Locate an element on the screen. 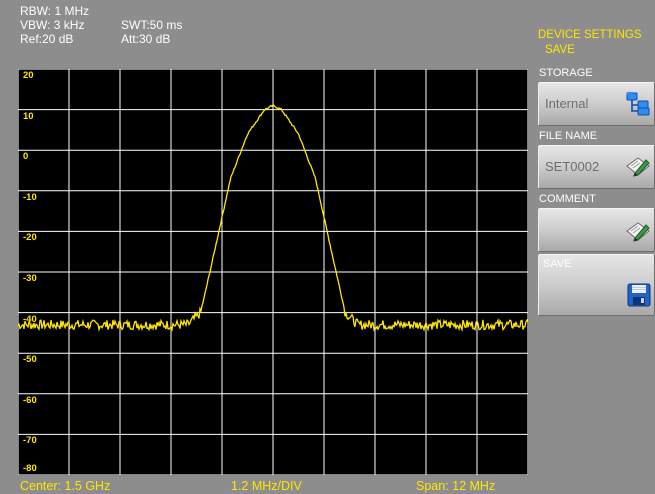  y-tick-label: -20 is located at coordinates (30, 238).